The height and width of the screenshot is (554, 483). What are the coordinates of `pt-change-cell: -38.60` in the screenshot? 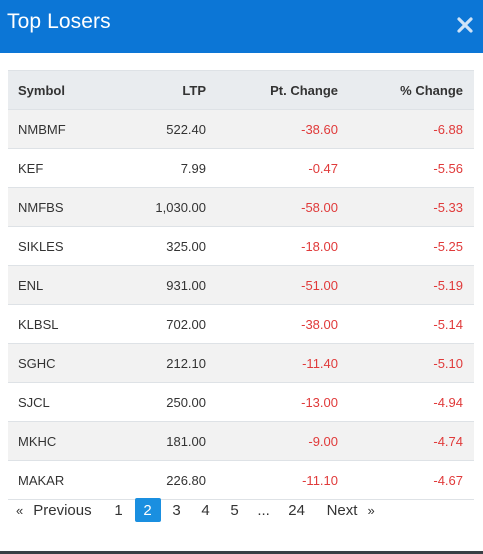 It's located at (319, 129).